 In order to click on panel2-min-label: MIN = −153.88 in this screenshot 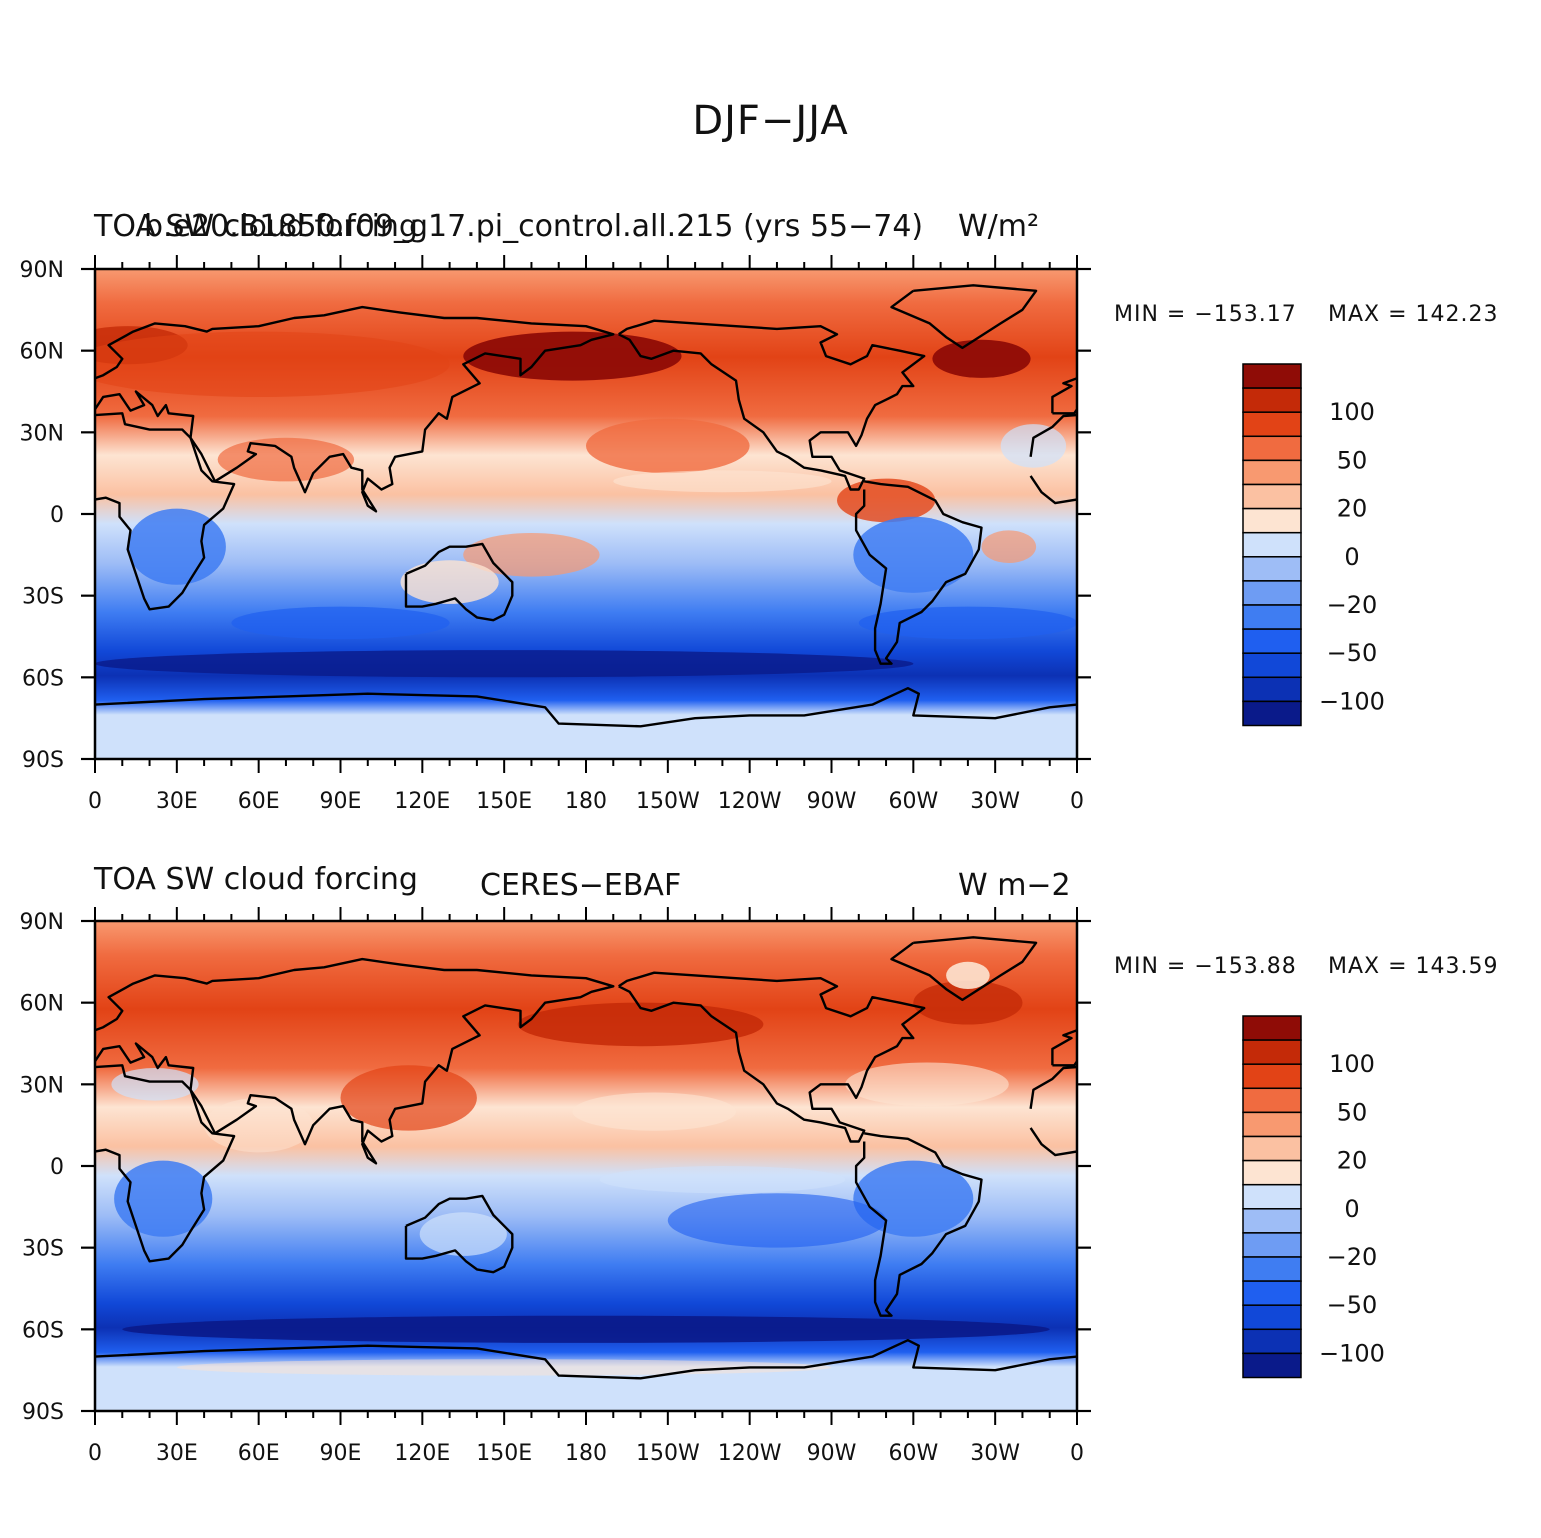, I will do `click(1205, 966)`.